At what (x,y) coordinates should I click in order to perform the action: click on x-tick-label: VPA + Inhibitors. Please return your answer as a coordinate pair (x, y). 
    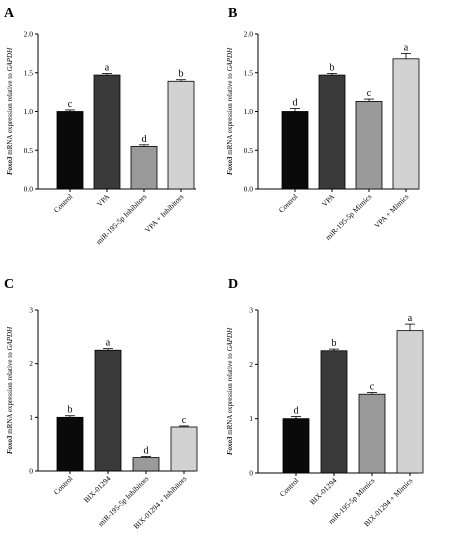
    Looking at the image, I should click on (164, 213).